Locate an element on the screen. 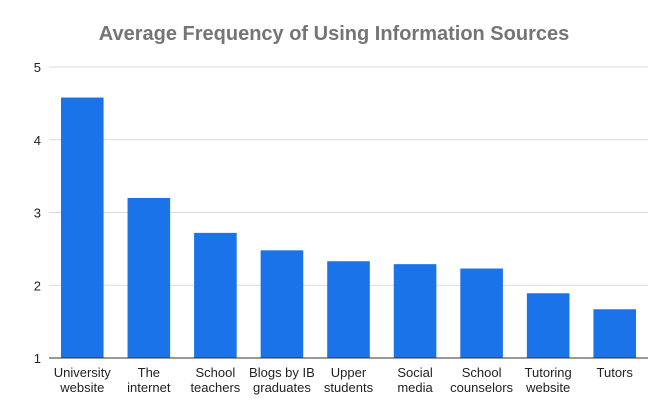 The width and height of the screenshot is (668, 420). x-category-label-line: Blogs by IB is located at coordinates (282, 372).